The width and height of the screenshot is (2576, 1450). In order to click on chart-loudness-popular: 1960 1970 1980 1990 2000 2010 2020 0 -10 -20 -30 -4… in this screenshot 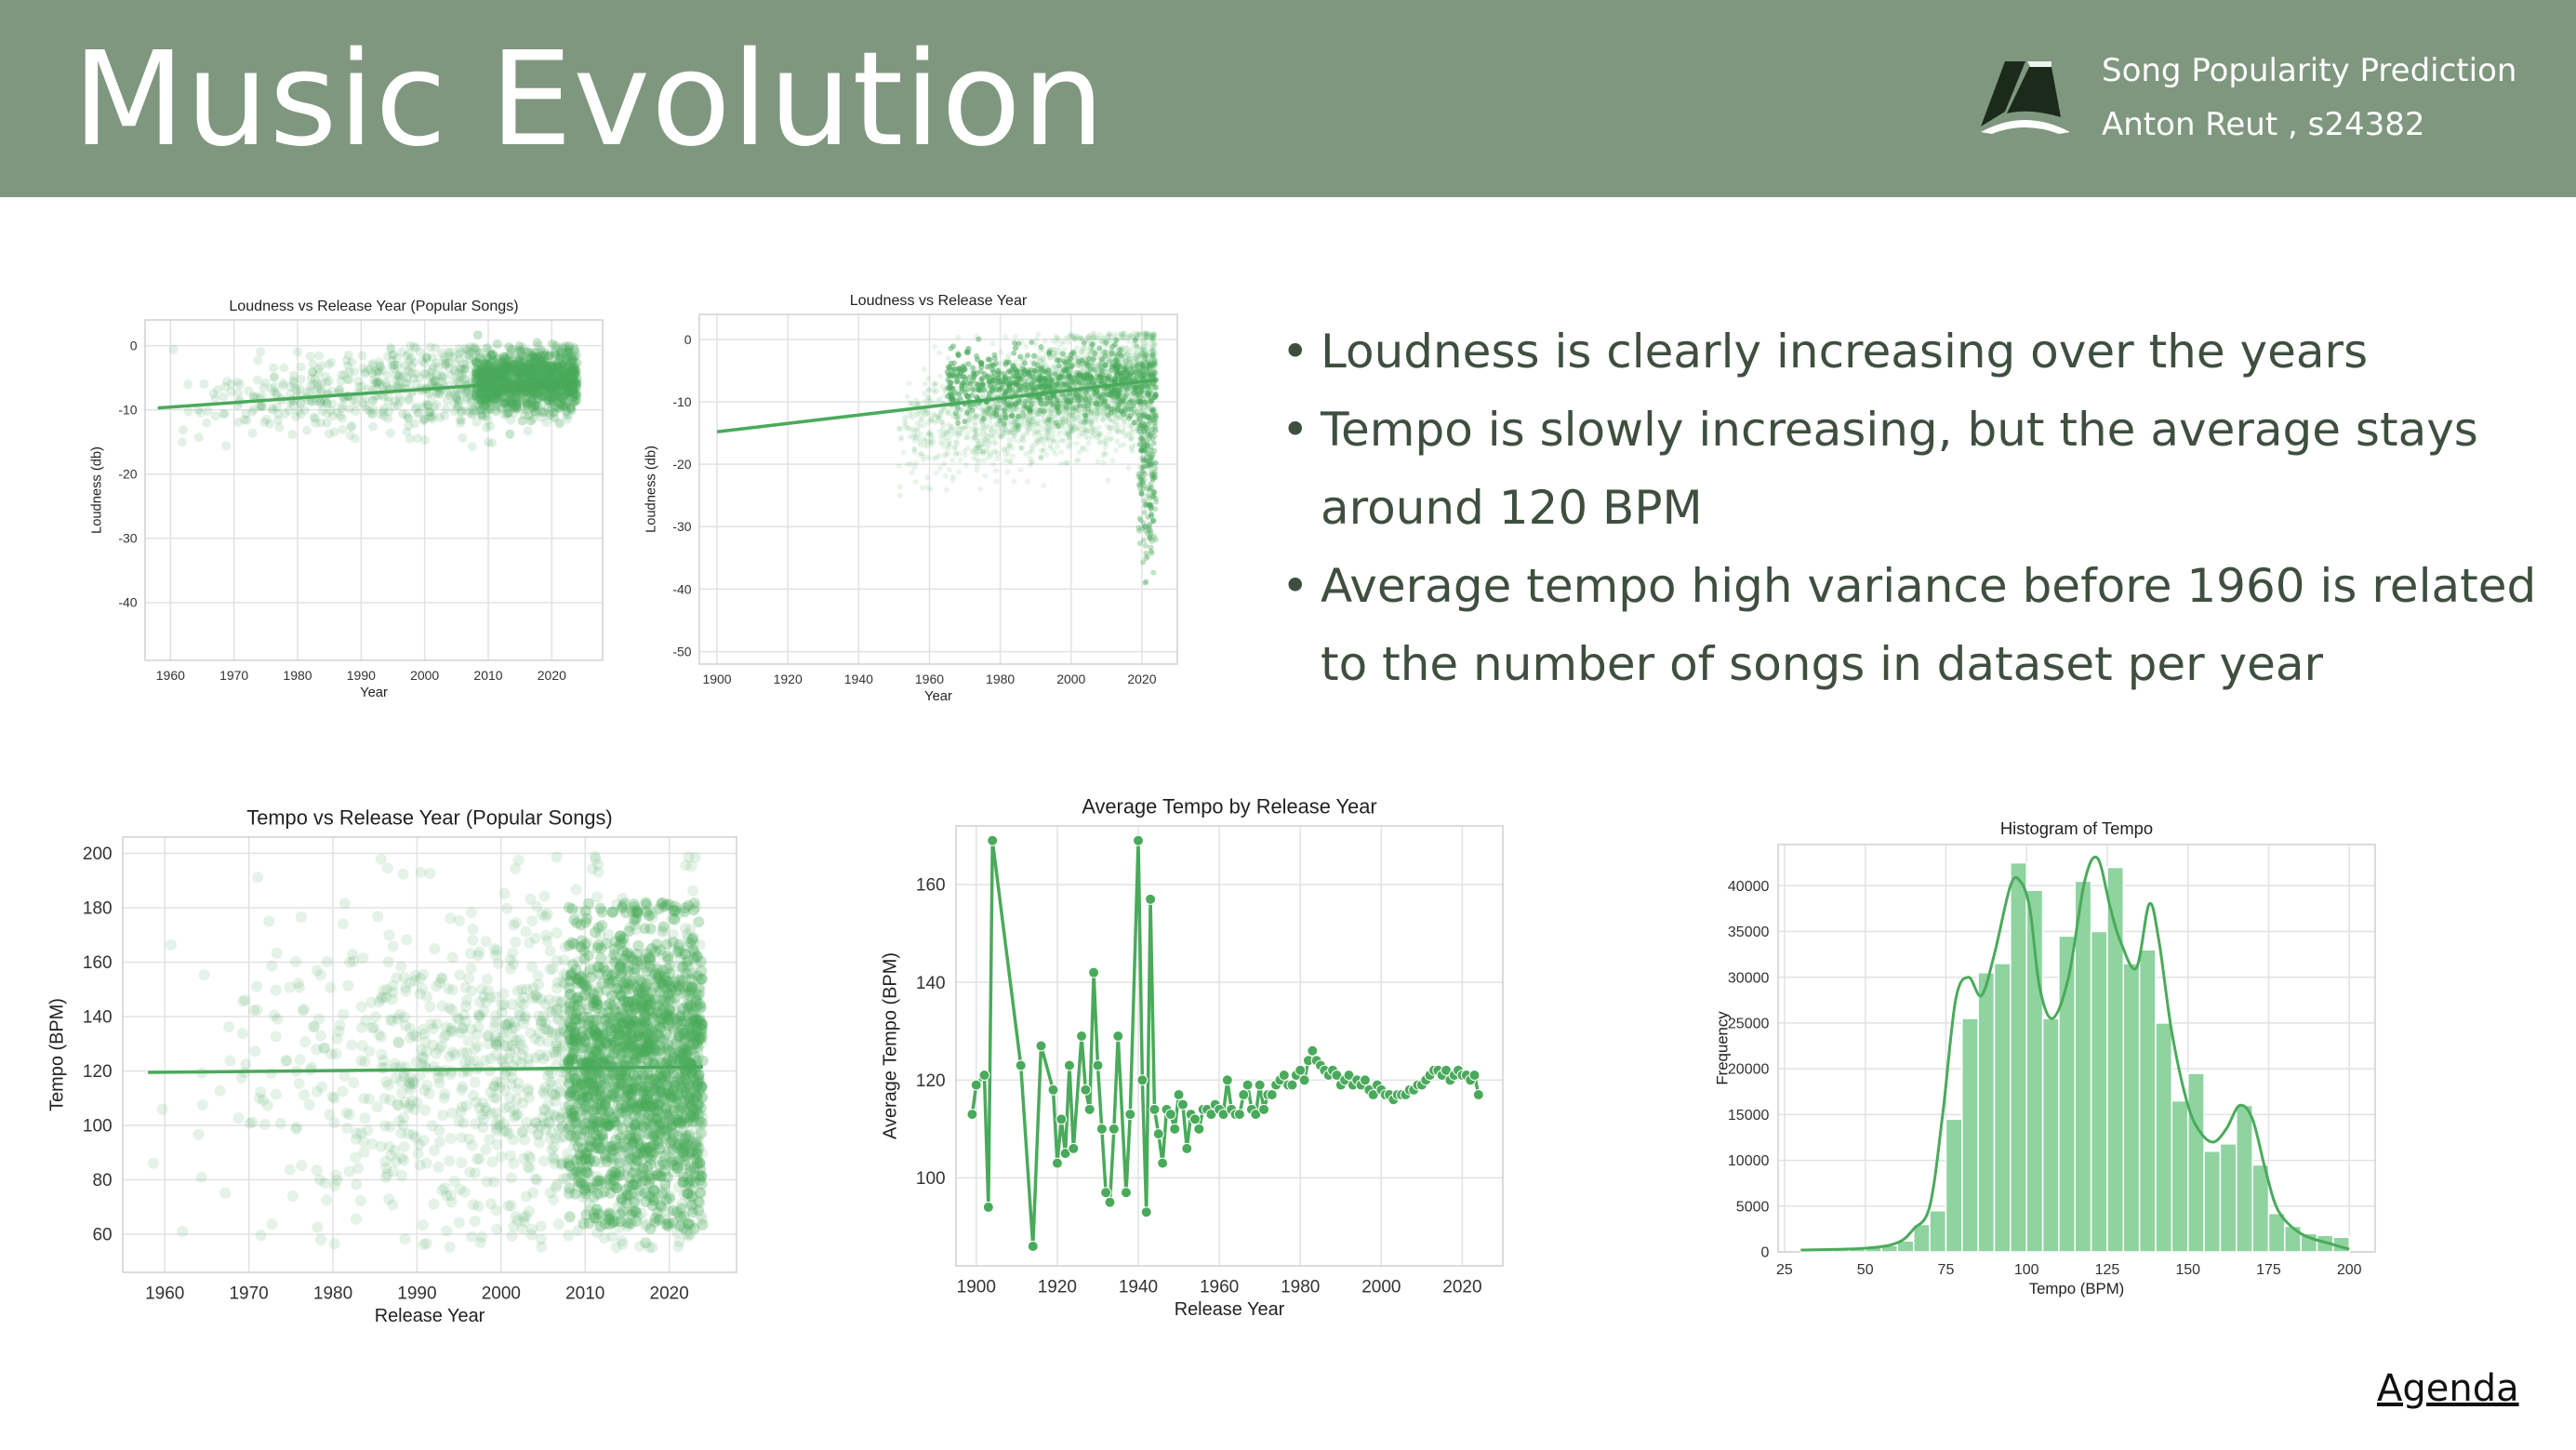, I will do `click(349, 510)`.